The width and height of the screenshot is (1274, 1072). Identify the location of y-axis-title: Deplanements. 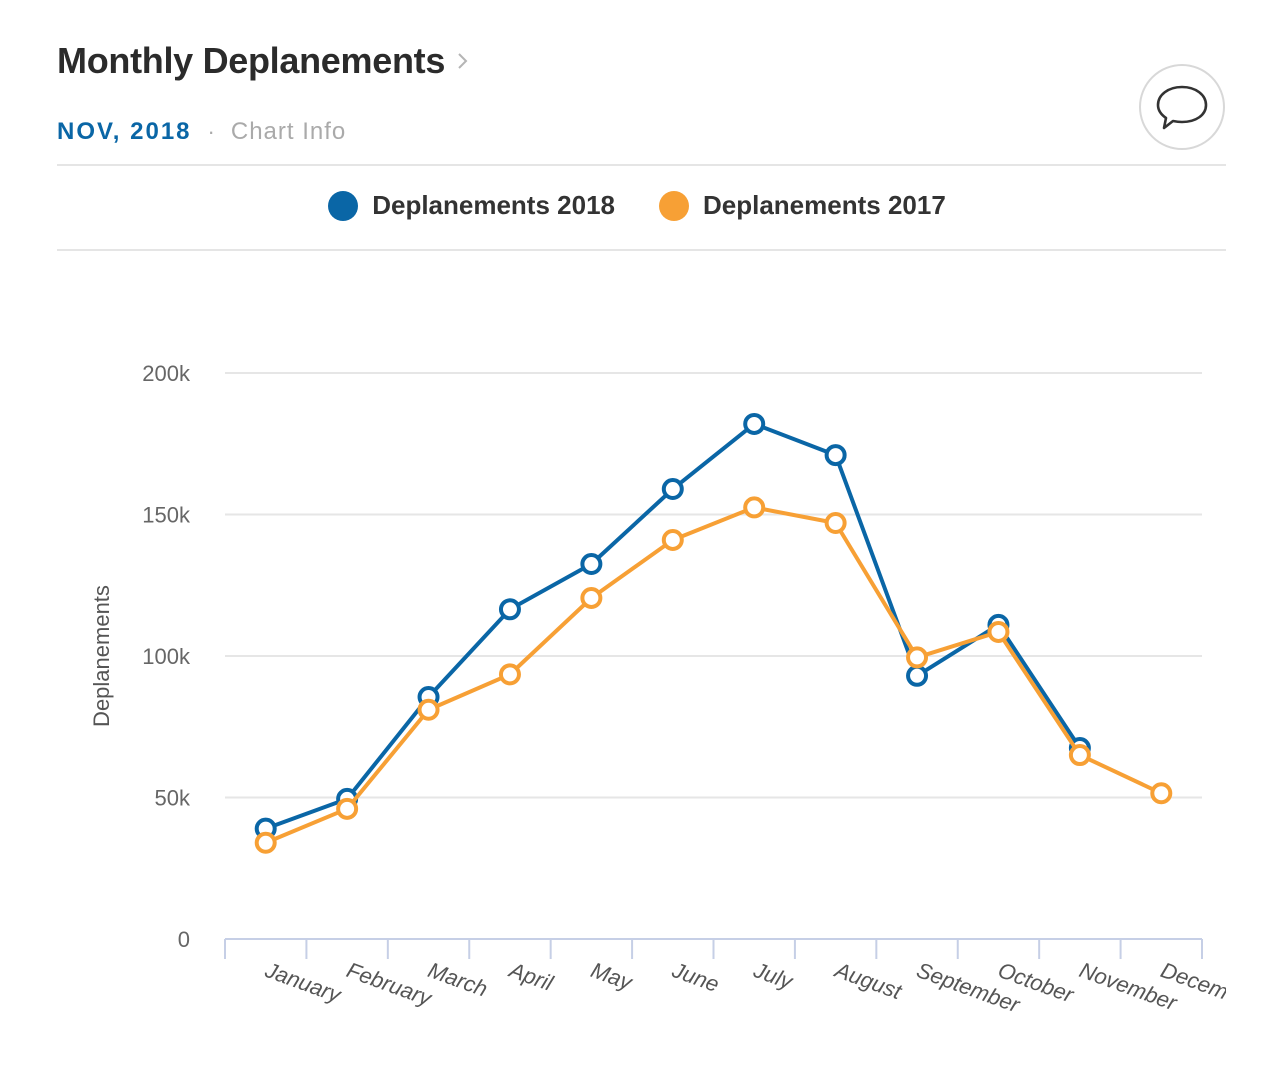
(101, 656).